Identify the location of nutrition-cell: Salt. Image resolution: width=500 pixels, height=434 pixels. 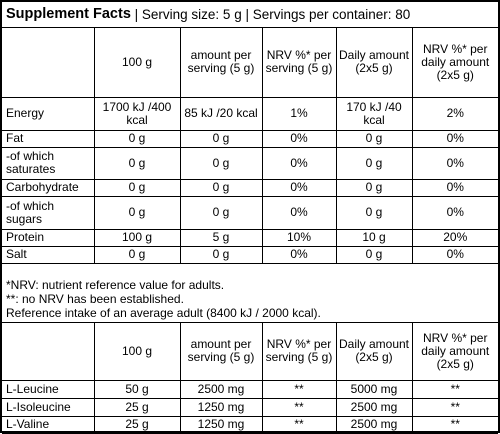
(48, 254).